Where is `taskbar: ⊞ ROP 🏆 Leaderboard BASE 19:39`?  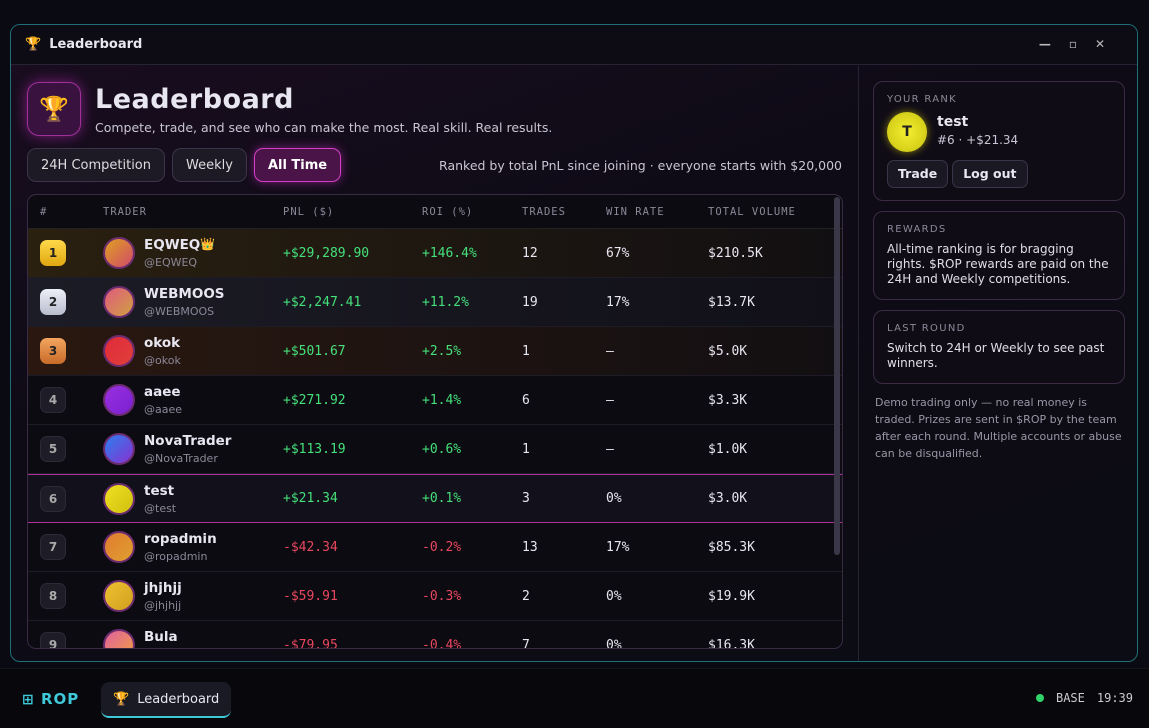 taskbar: ⊞ ROP 🏆 Leaderboard BASE 19:39 is located at coordinates (574, 698).